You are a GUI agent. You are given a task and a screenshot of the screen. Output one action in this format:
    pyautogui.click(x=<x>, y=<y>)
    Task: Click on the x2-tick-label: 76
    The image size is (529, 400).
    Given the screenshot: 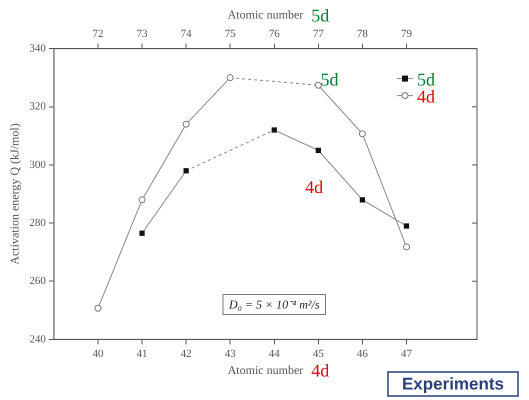 What is the action you would take?
    pyautogui.click(x=274, y=34)
    